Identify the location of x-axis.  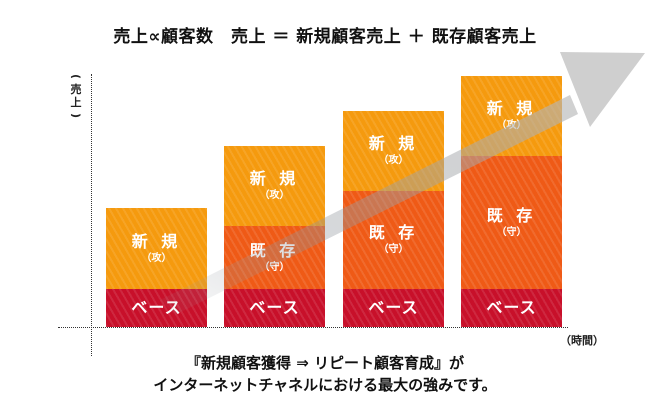
(313, 327).